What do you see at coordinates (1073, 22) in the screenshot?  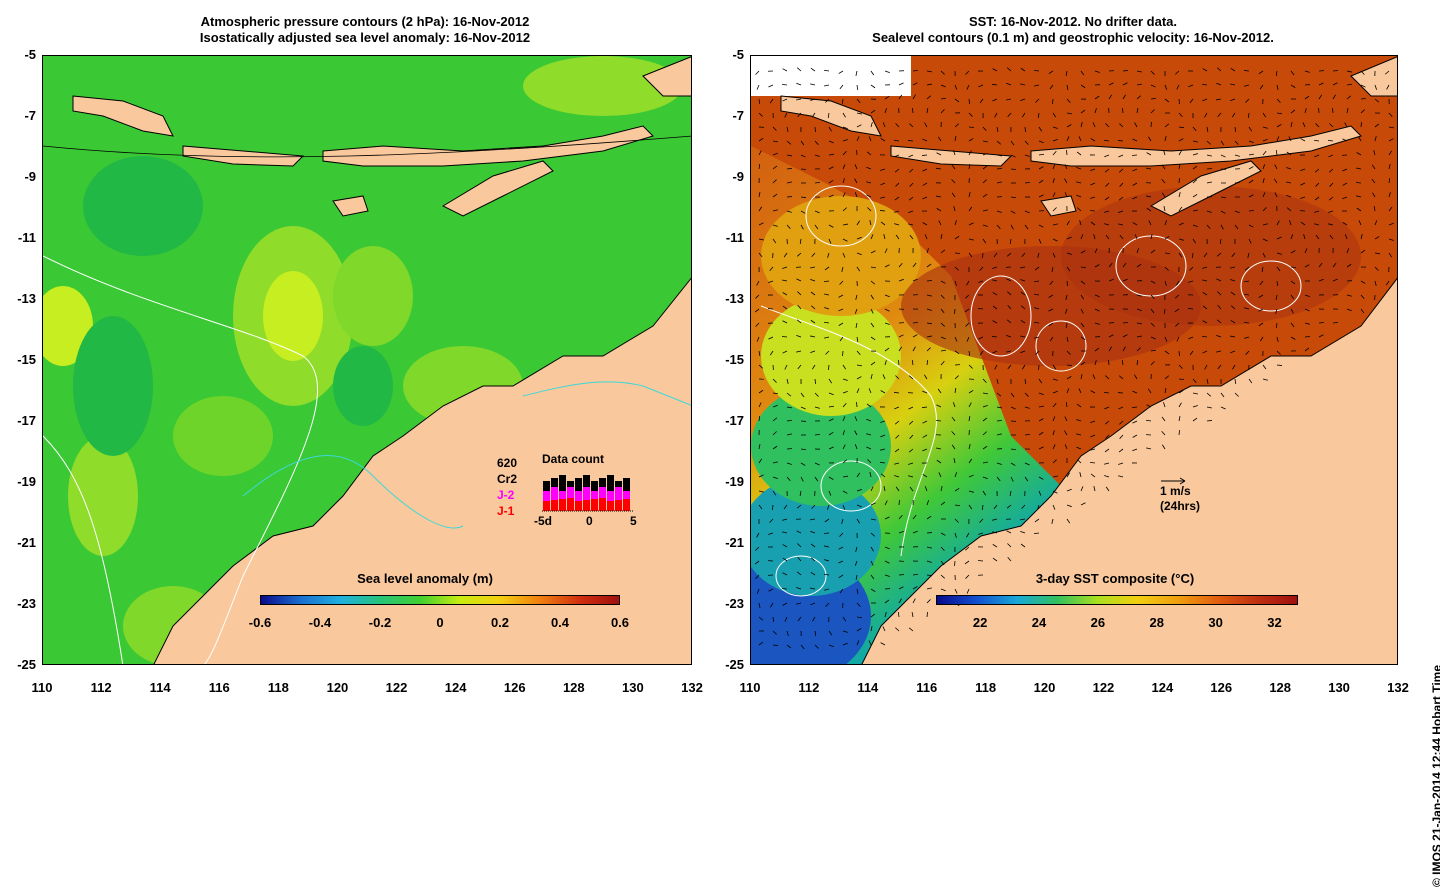 I see `right-title-line1: SST: 16-Nov-2012. No drifter data.` at bounding box center [1073, 22].